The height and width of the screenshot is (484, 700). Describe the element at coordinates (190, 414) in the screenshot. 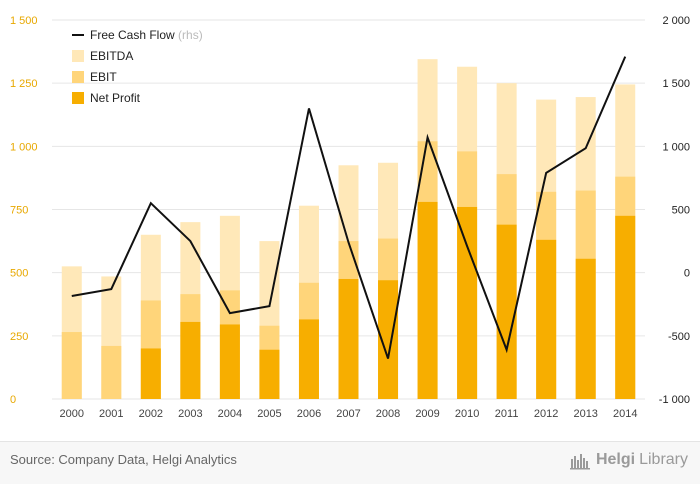

I see `x-tick-label: 2003` at that location.